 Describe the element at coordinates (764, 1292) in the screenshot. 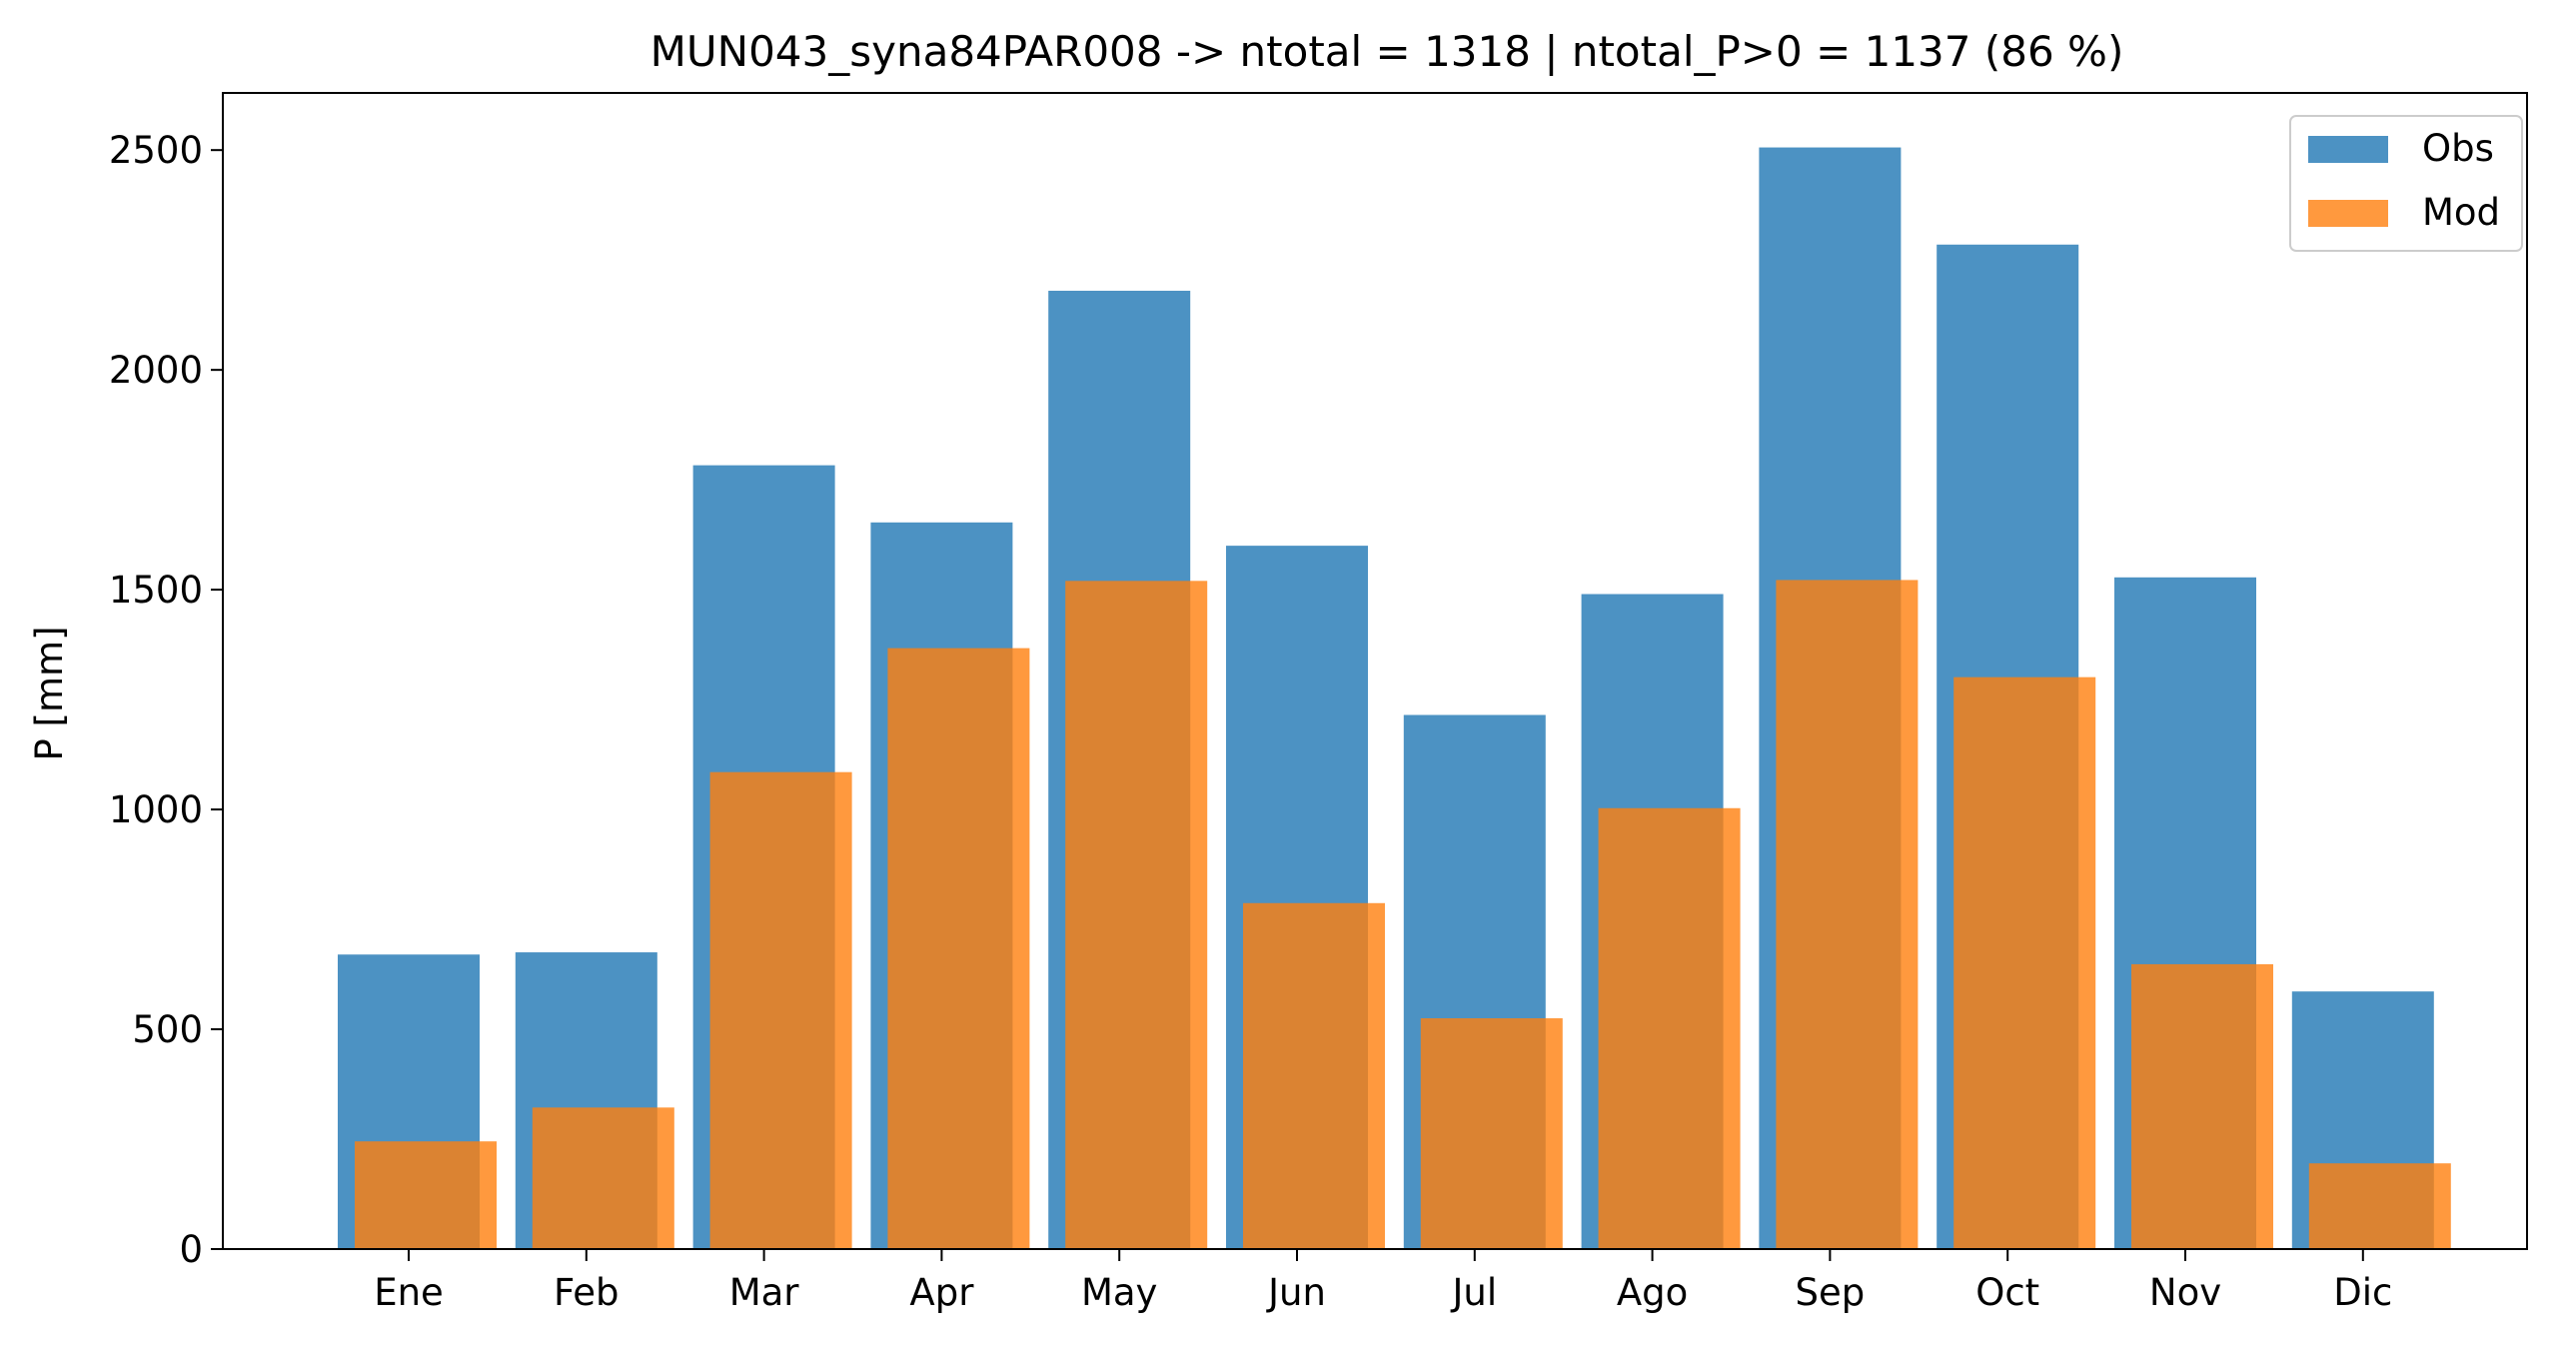

I see `x-tick-label-mar: Mar` at that location.